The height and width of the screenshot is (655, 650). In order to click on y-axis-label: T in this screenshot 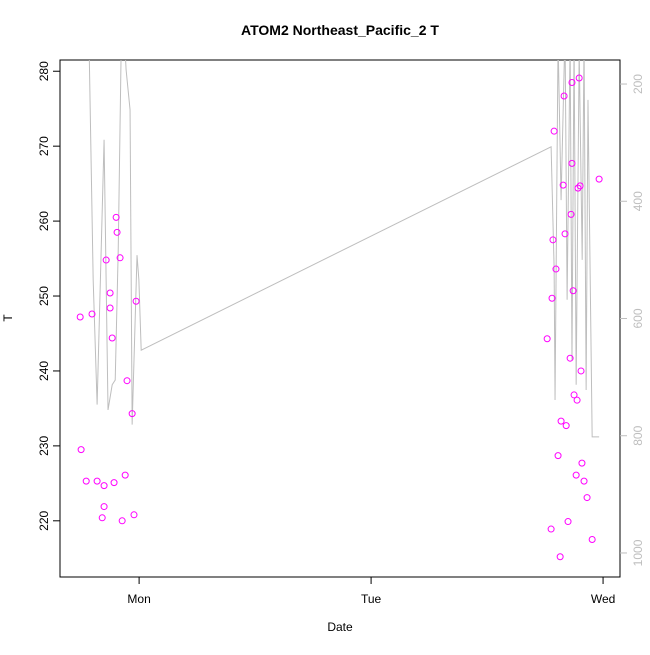, I will do `click(8, 318)`.